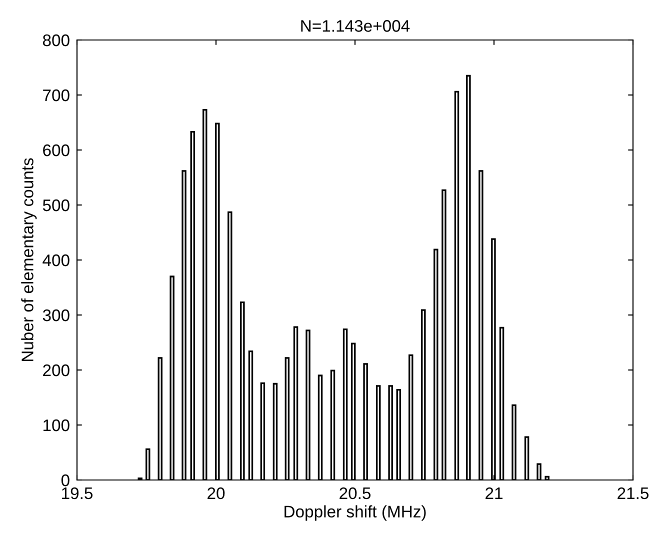 The image size is (665, 535). Describe the element at coordinates (56, 150) in the screenshot. I see `y-tick-label: 600` at that location.